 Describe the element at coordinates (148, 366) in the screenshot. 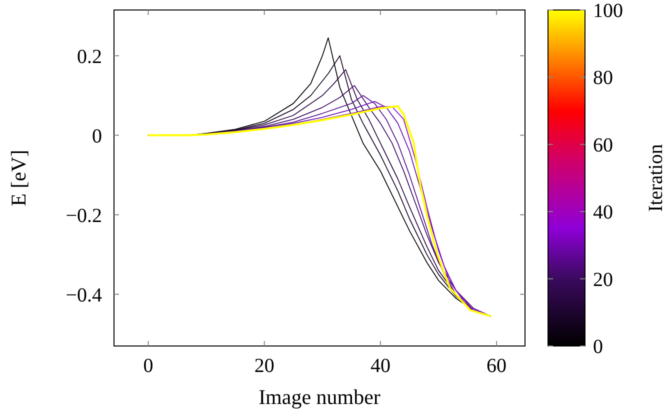

I see `x-tick-label: 0` at that location.